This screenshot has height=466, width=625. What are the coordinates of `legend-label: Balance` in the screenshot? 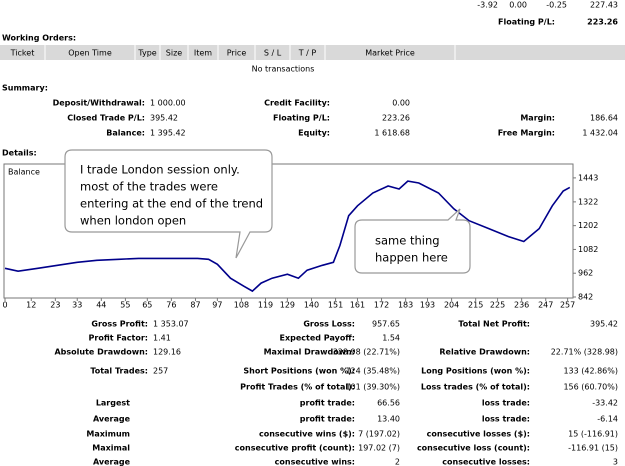 It's located at (24, 172).